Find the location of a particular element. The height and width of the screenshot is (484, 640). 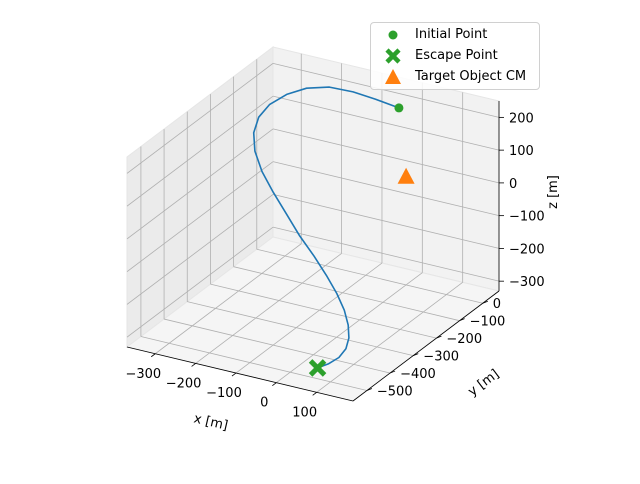

y-tick-label: −200 is located at coordinates (464, 339).